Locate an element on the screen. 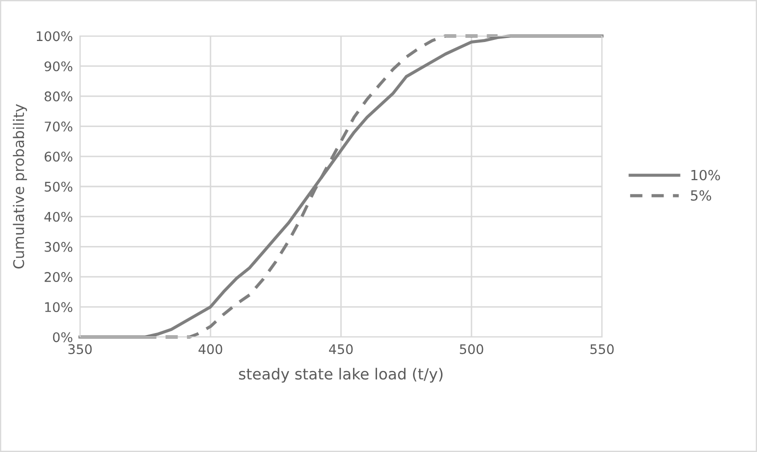 The image size is (757, 452). x-tick-label: 400 is located at coordinates (210, 349).